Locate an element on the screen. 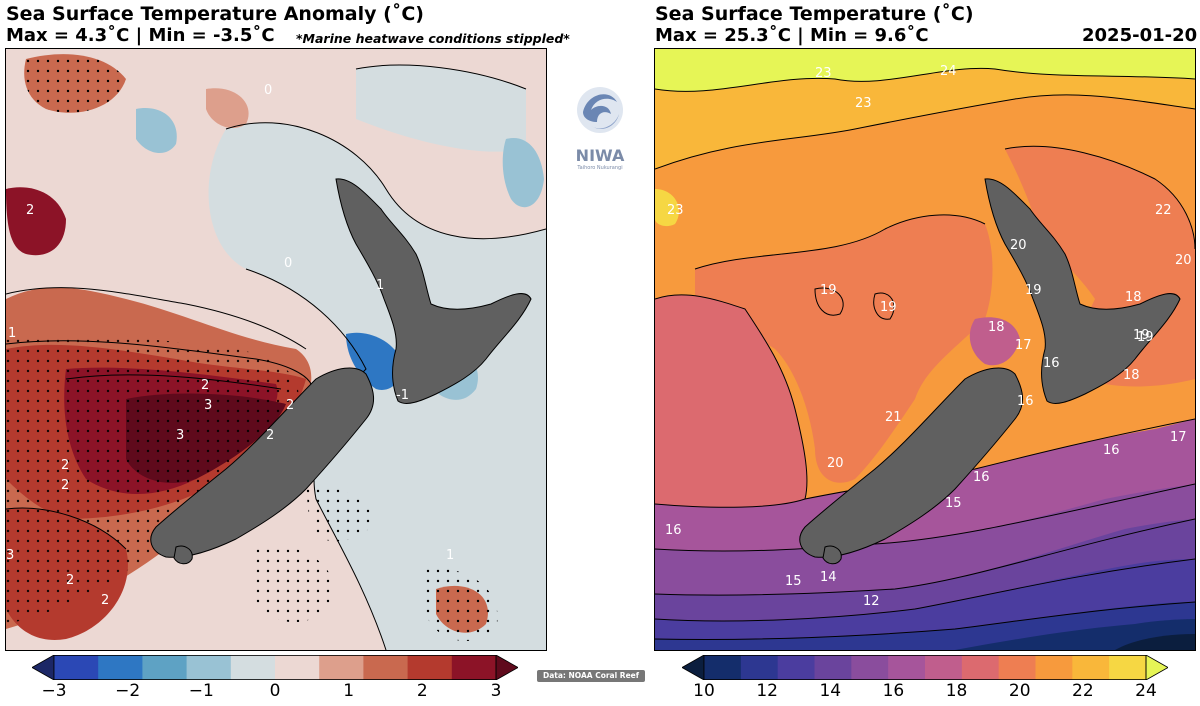  contour-label: 22 is located at coordinates (1163, 210).